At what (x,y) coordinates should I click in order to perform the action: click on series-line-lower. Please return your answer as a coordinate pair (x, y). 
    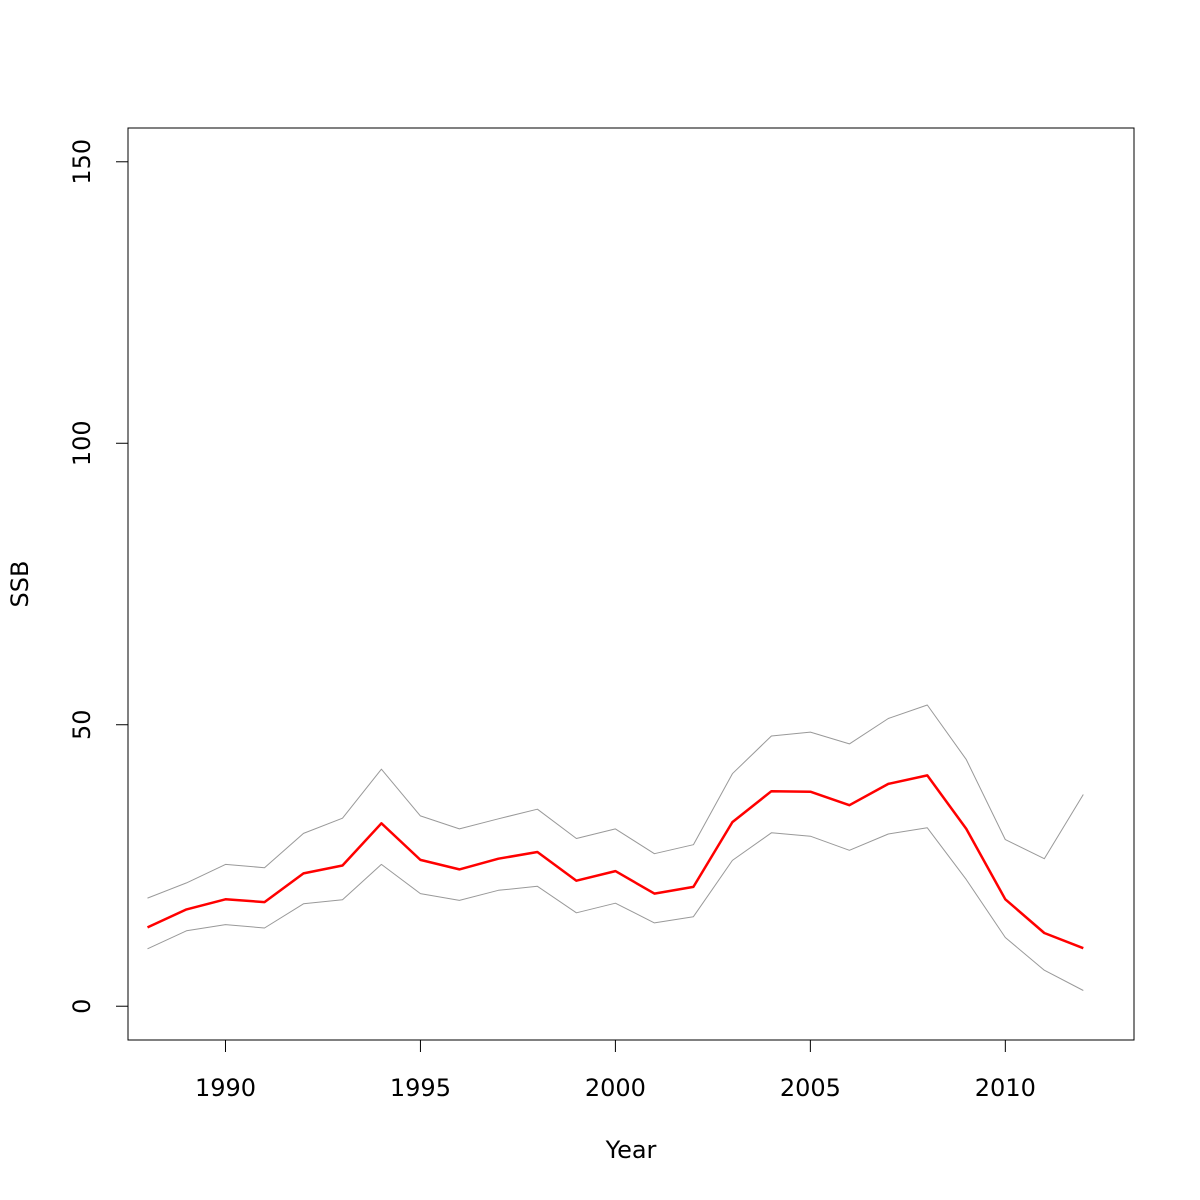
    Looking at the image, I should click on (615, 909).